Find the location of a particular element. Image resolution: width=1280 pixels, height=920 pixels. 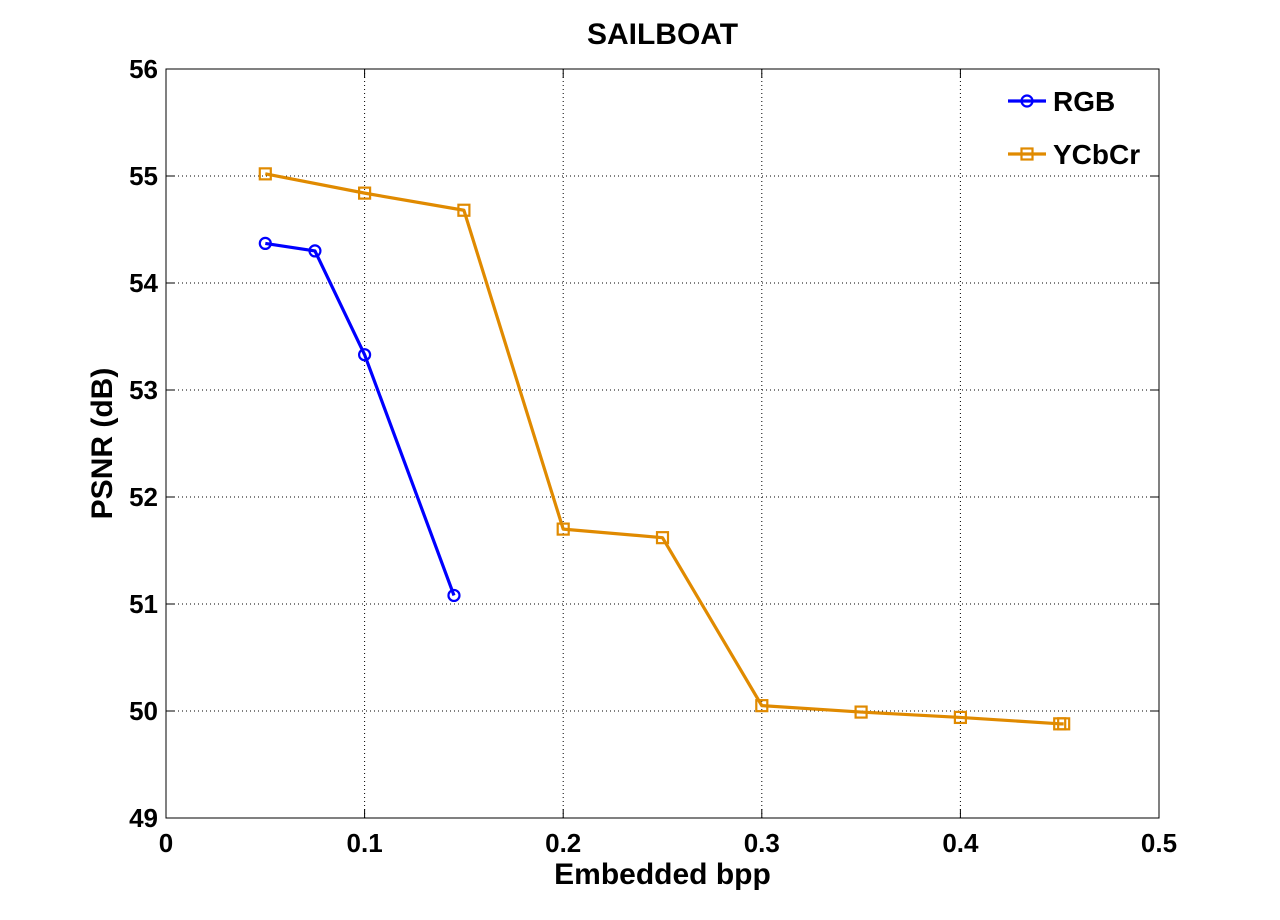

y-axis-label: PSNR (dB) is located at coordinates (102, 444).